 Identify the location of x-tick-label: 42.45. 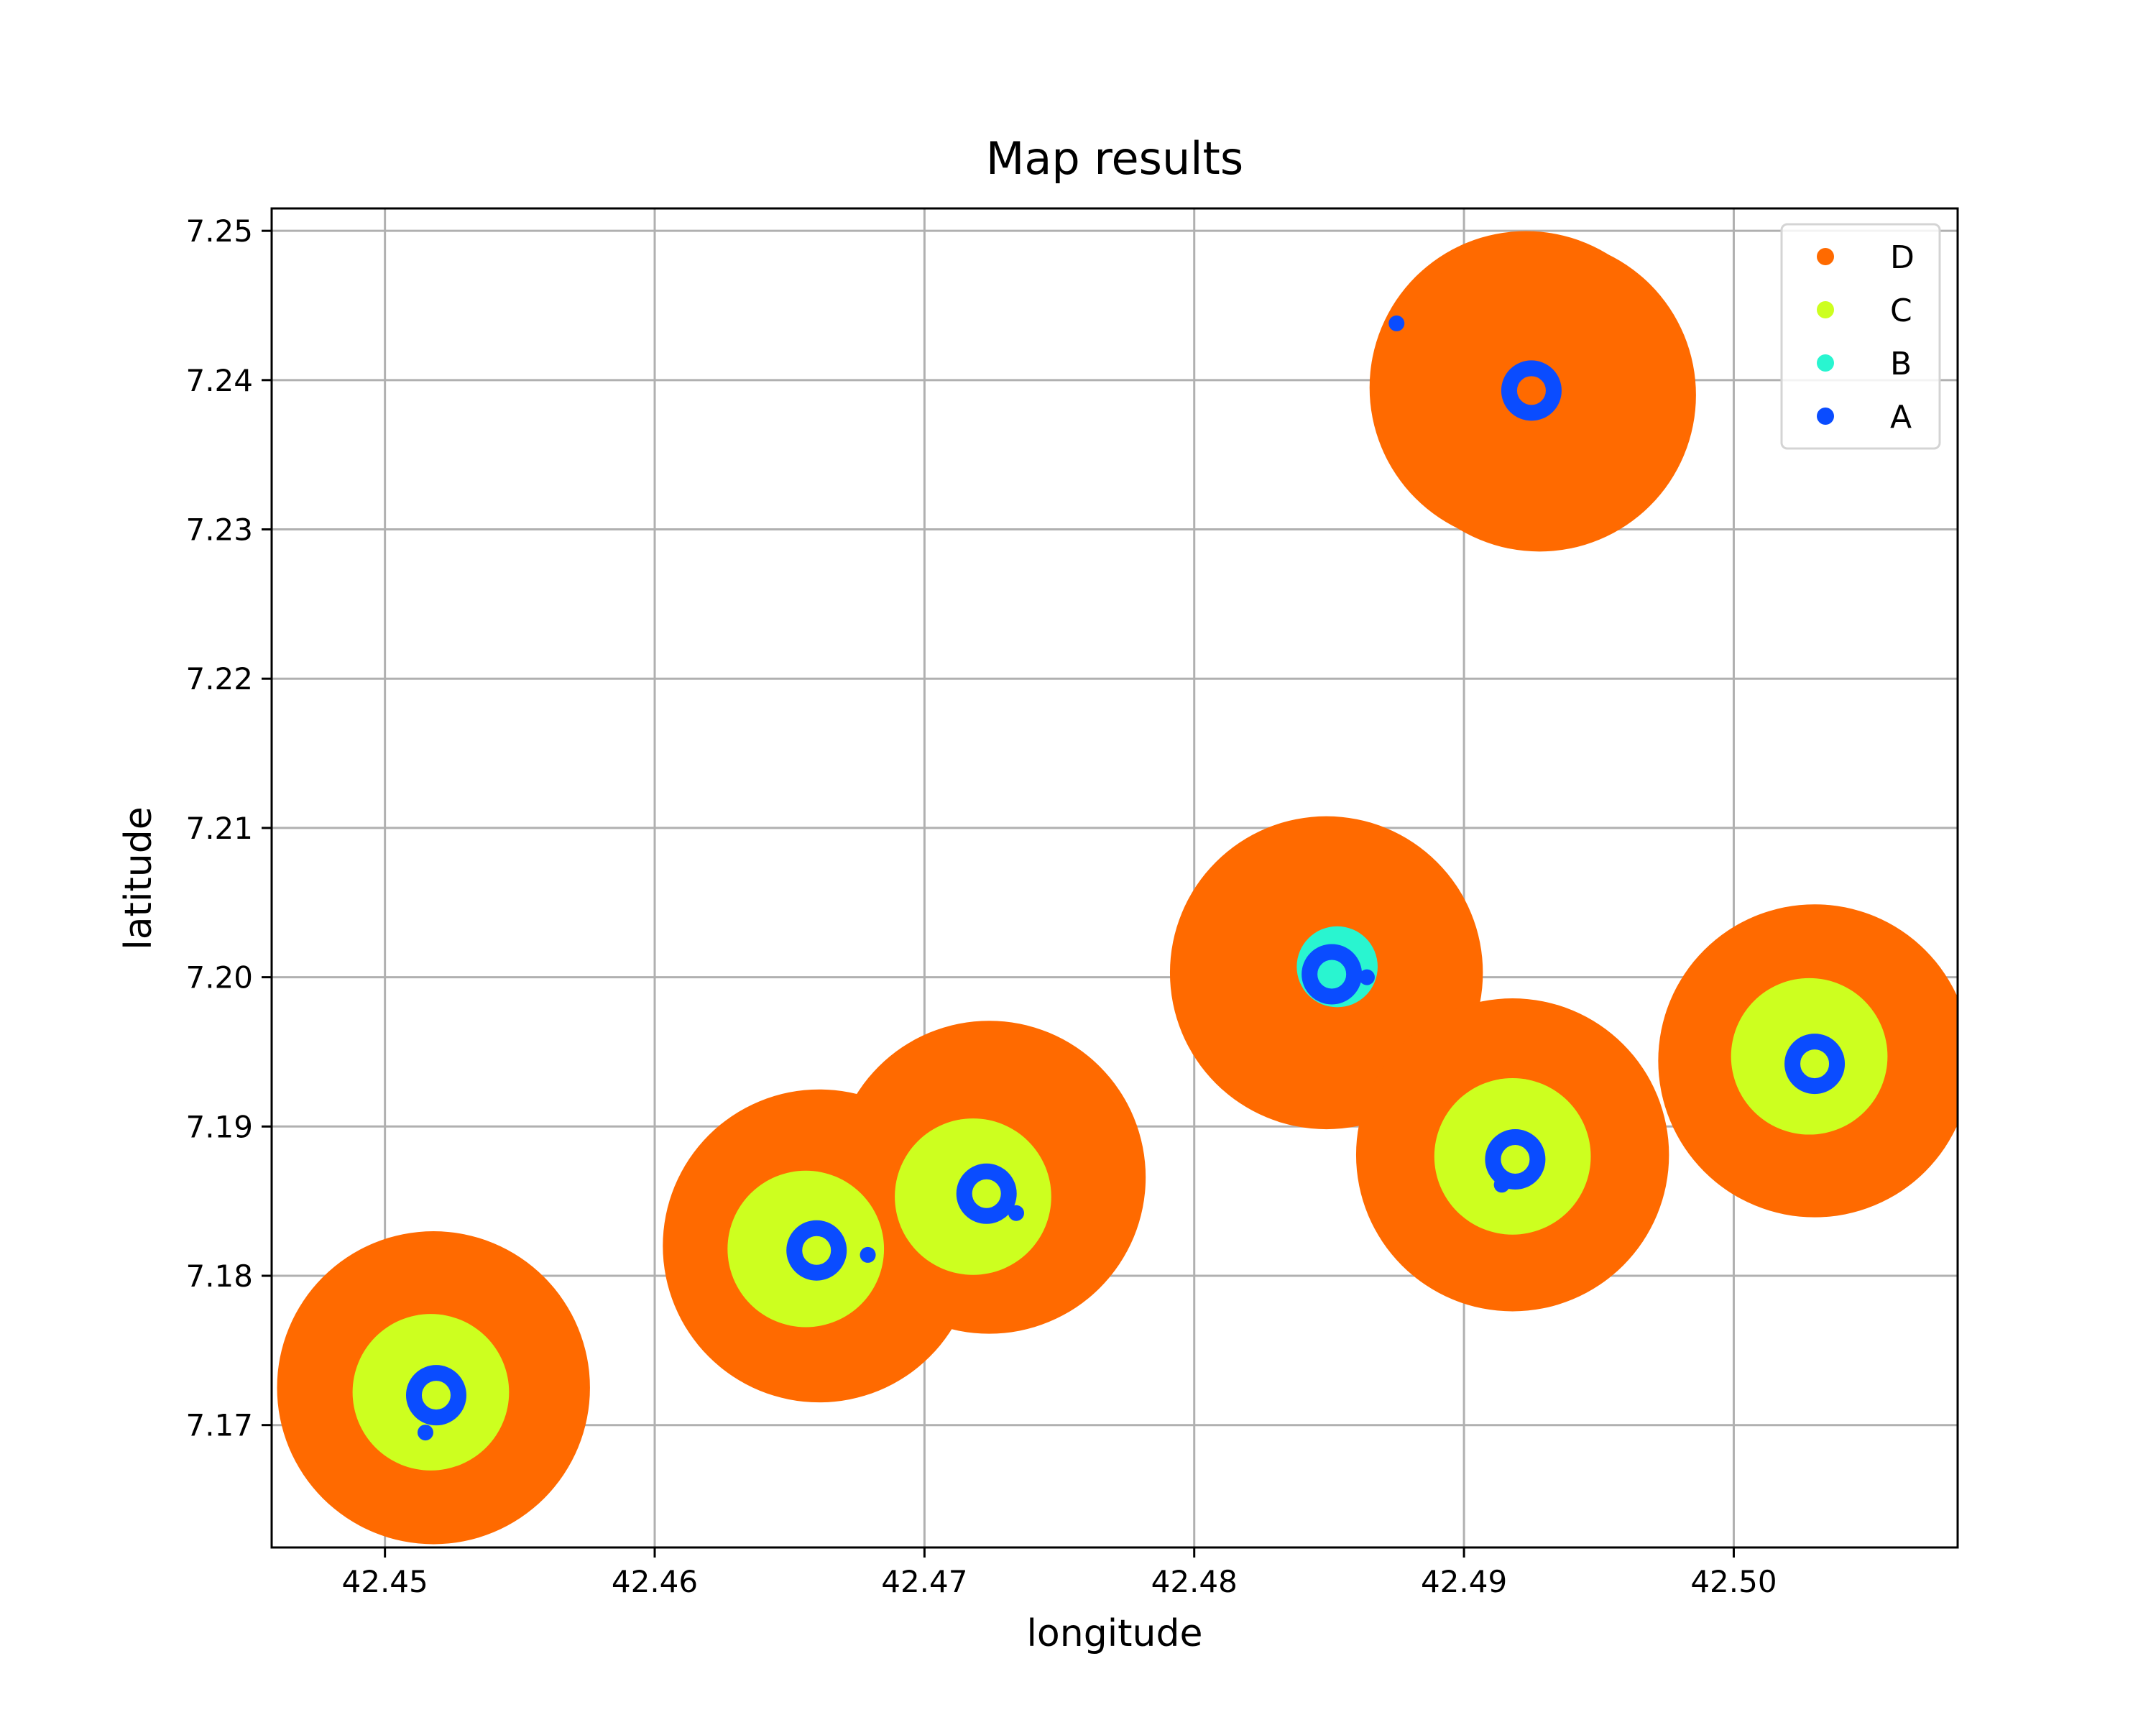
(385, 1581).